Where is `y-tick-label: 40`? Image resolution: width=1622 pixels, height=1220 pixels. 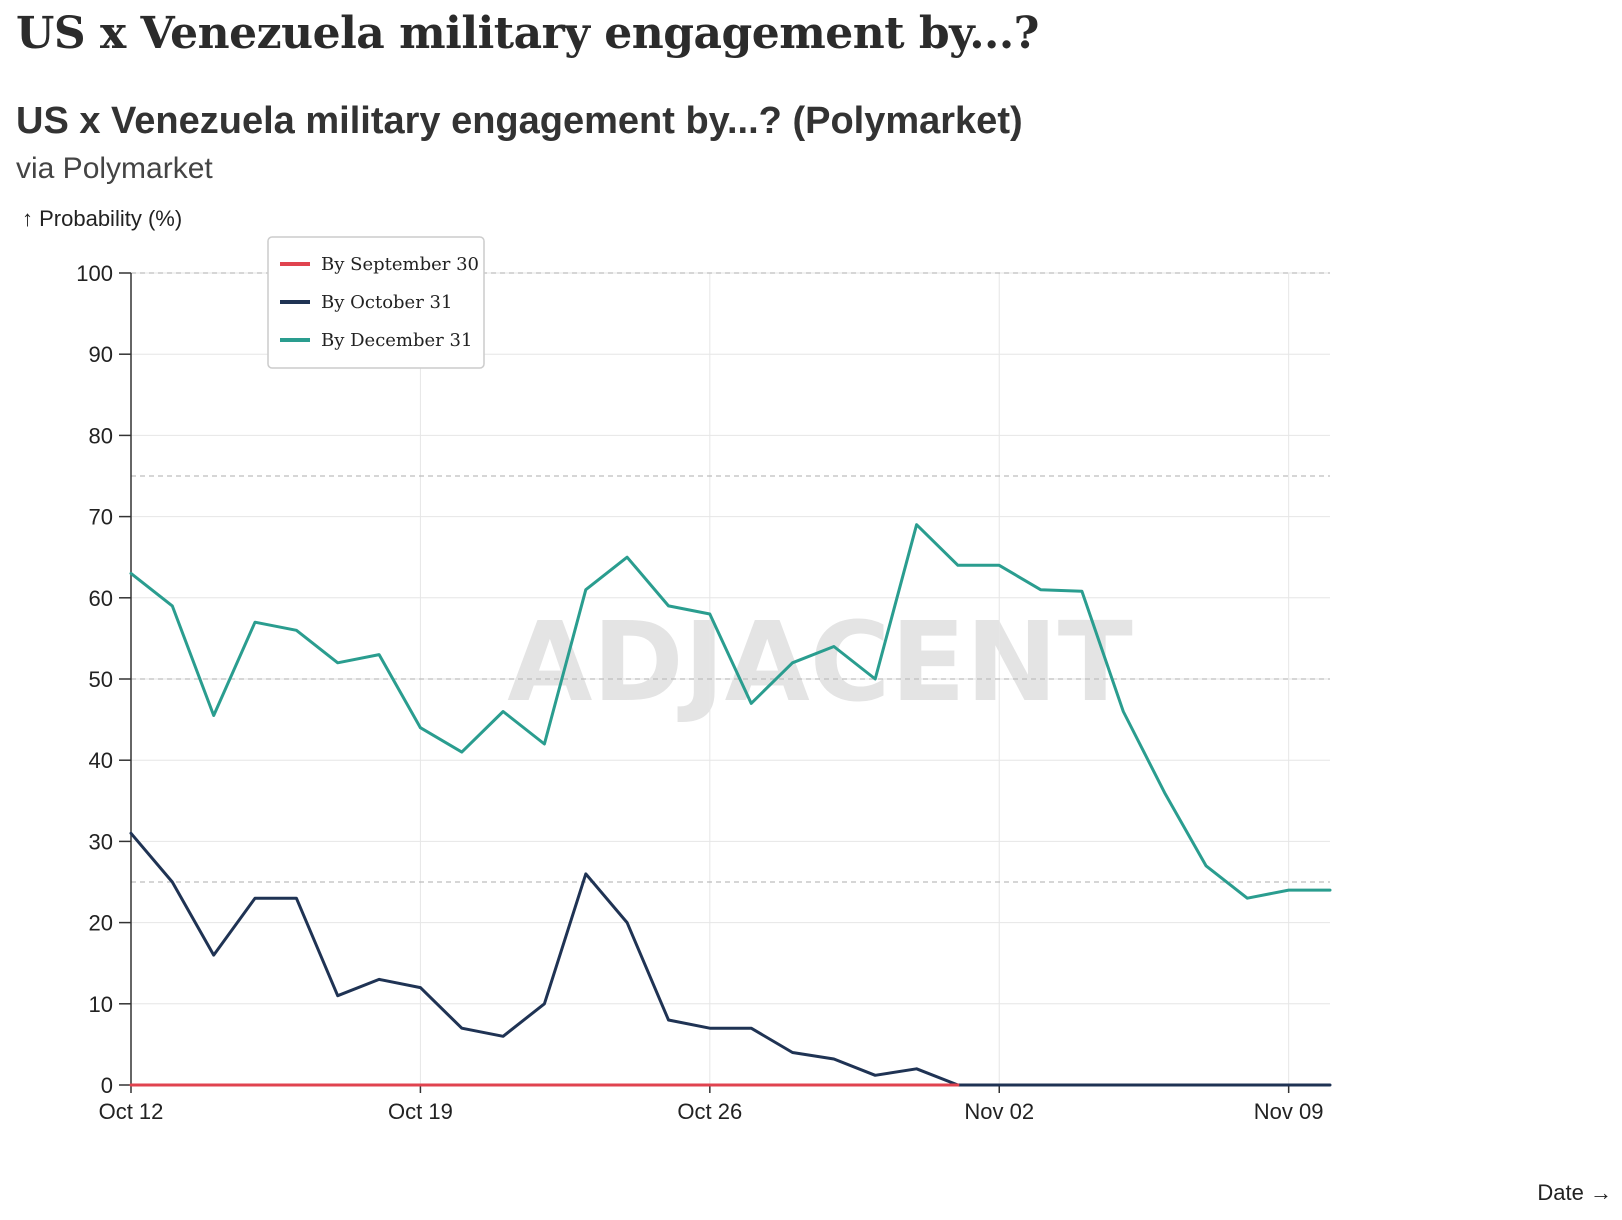
y-tick-label: 40 is located at coordinates (101, 760).